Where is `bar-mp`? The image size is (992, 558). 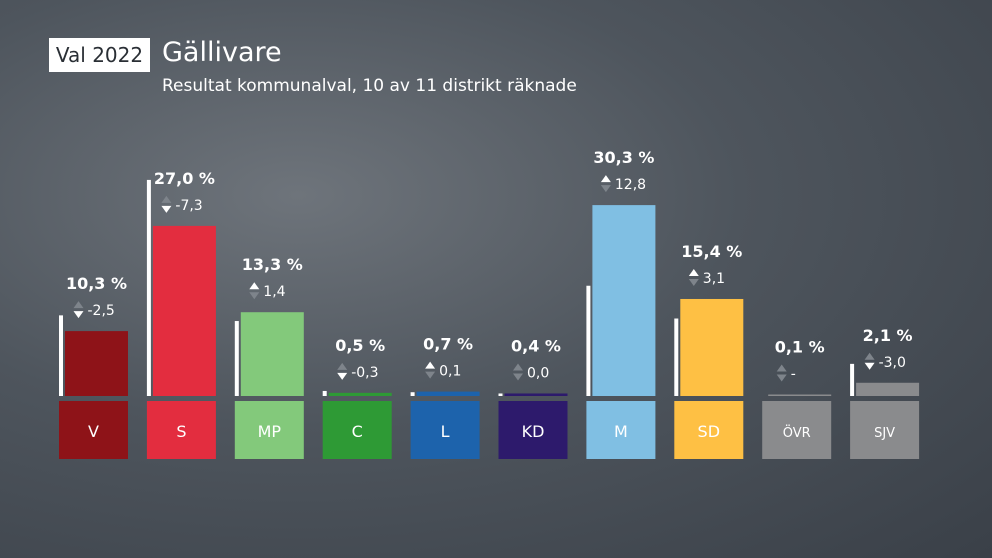 bar-mp is located at coordinates (272, 354).